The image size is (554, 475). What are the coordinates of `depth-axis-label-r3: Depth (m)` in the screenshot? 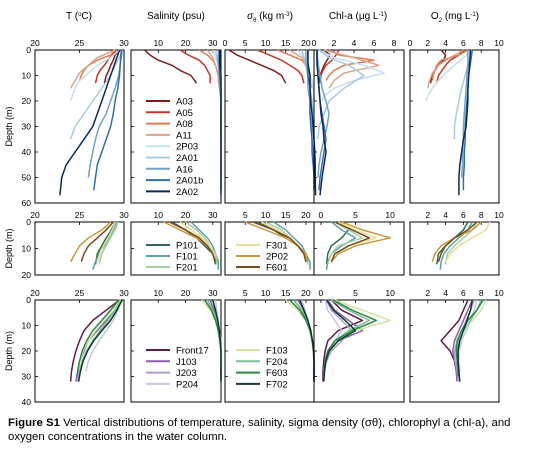 It's located at (9, 351).